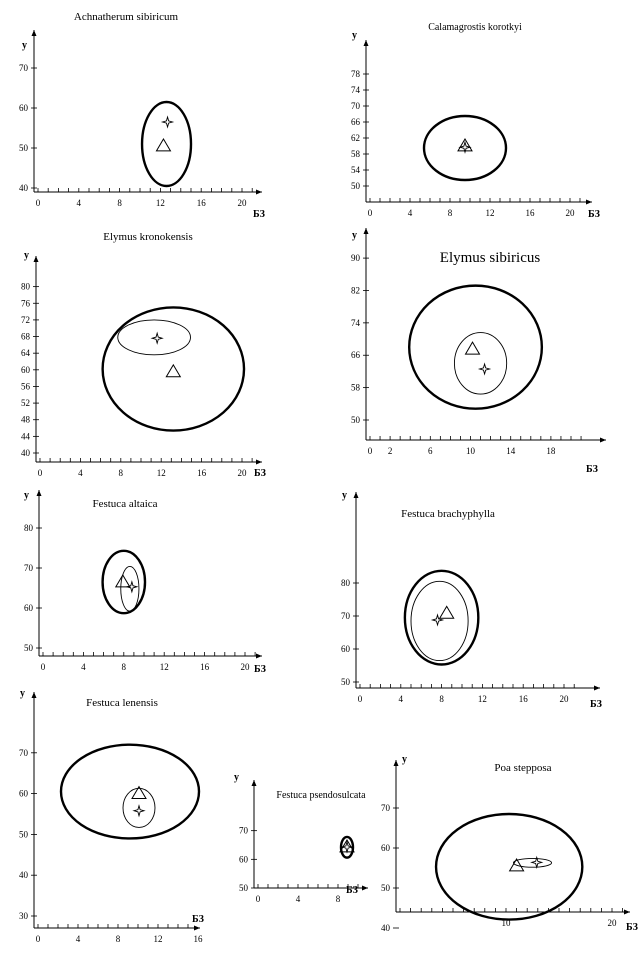  Describe the element at coordinates (356, 355) in the screenshot. I see `y-tick-label: 66` at that location.